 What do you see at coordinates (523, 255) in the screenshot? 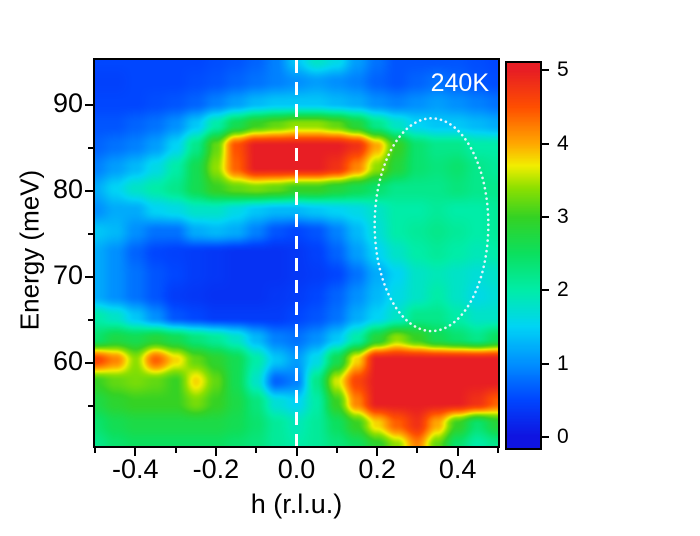
I see `colorbar-canvas` at bounding box center [523, 255].